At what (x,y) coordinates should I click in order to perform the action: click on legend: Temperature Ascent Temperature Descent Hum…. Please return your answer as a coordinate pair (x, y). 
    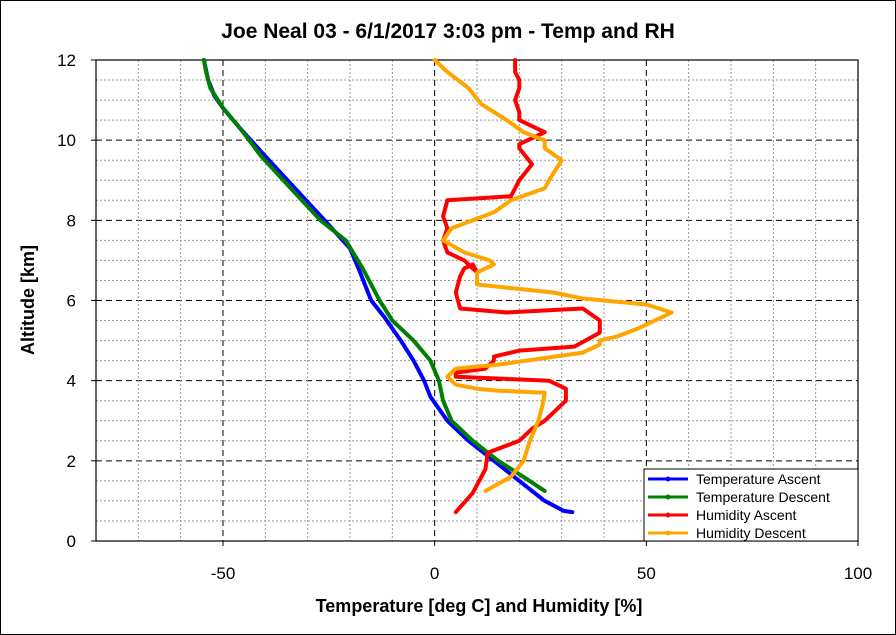
    Looking at the image, I should click on (751, 505).